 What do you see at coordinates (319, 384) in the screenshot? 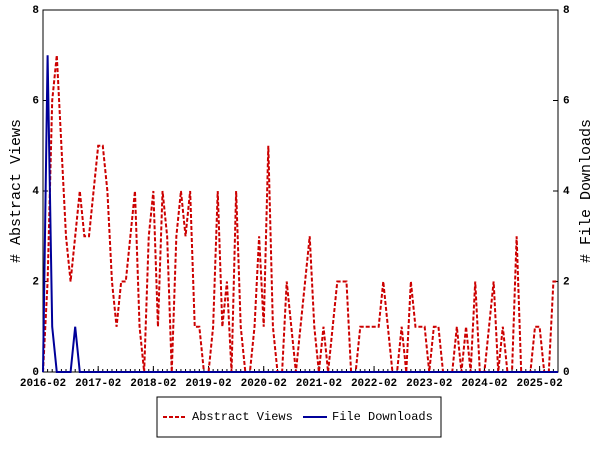
I see `x-tick-label: 2021-02` at bounding box center [319, 384].